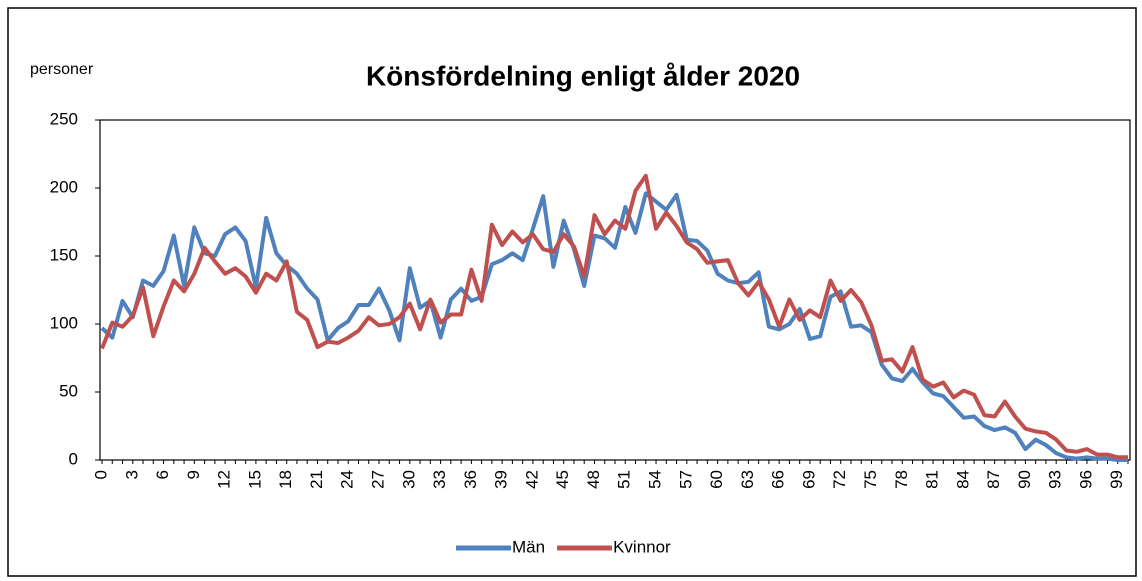 This screenshot has height=581, width=1142. I want to click on y-tick-label: 0, so click(73, 458).